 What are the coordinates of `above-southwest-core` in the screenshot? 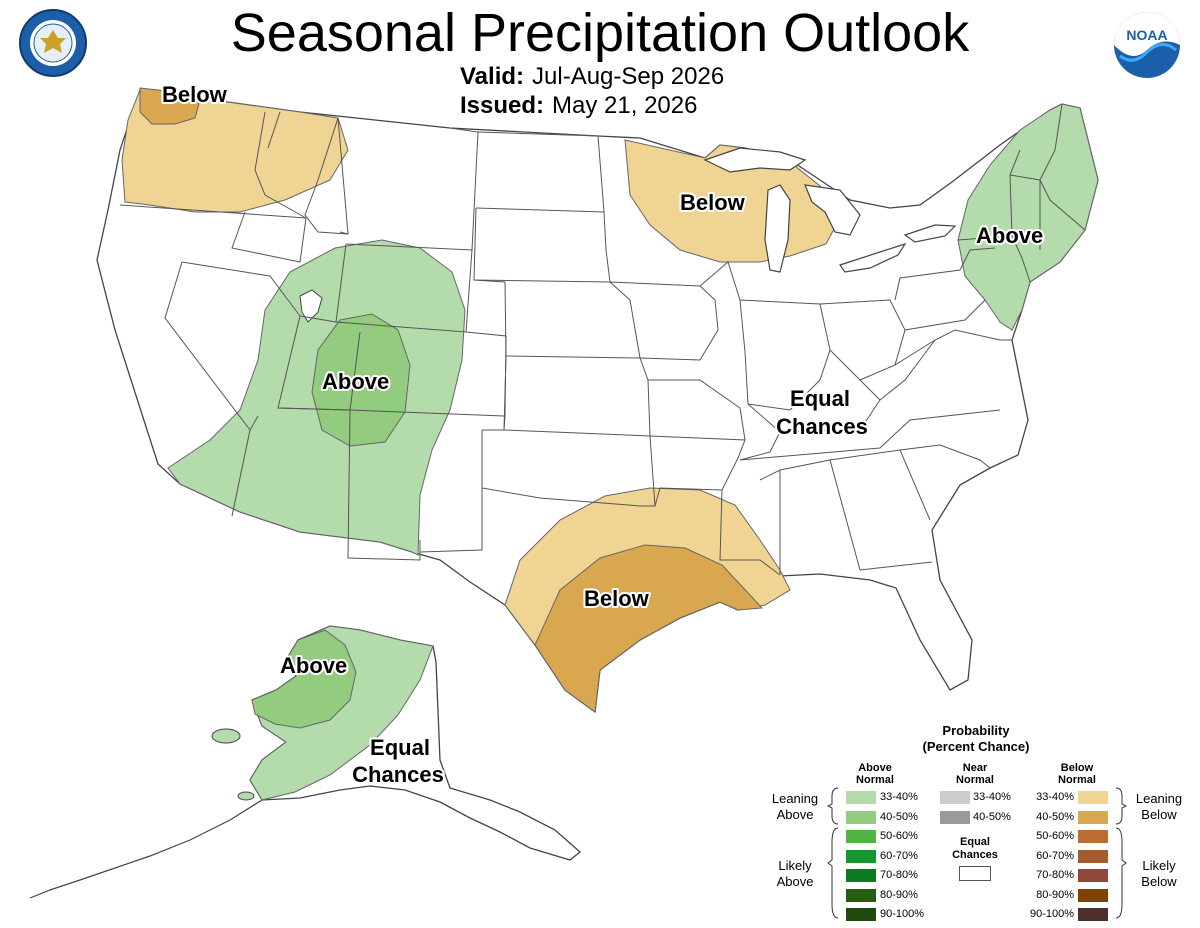 It's located at (361, 380).